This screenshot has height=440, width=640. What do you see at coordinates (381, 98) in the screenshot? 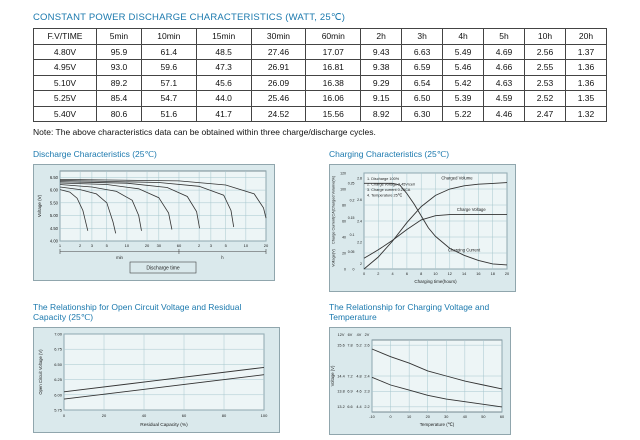
I see `watt-value-cell: 9.15` at bounding box center [381, 98].